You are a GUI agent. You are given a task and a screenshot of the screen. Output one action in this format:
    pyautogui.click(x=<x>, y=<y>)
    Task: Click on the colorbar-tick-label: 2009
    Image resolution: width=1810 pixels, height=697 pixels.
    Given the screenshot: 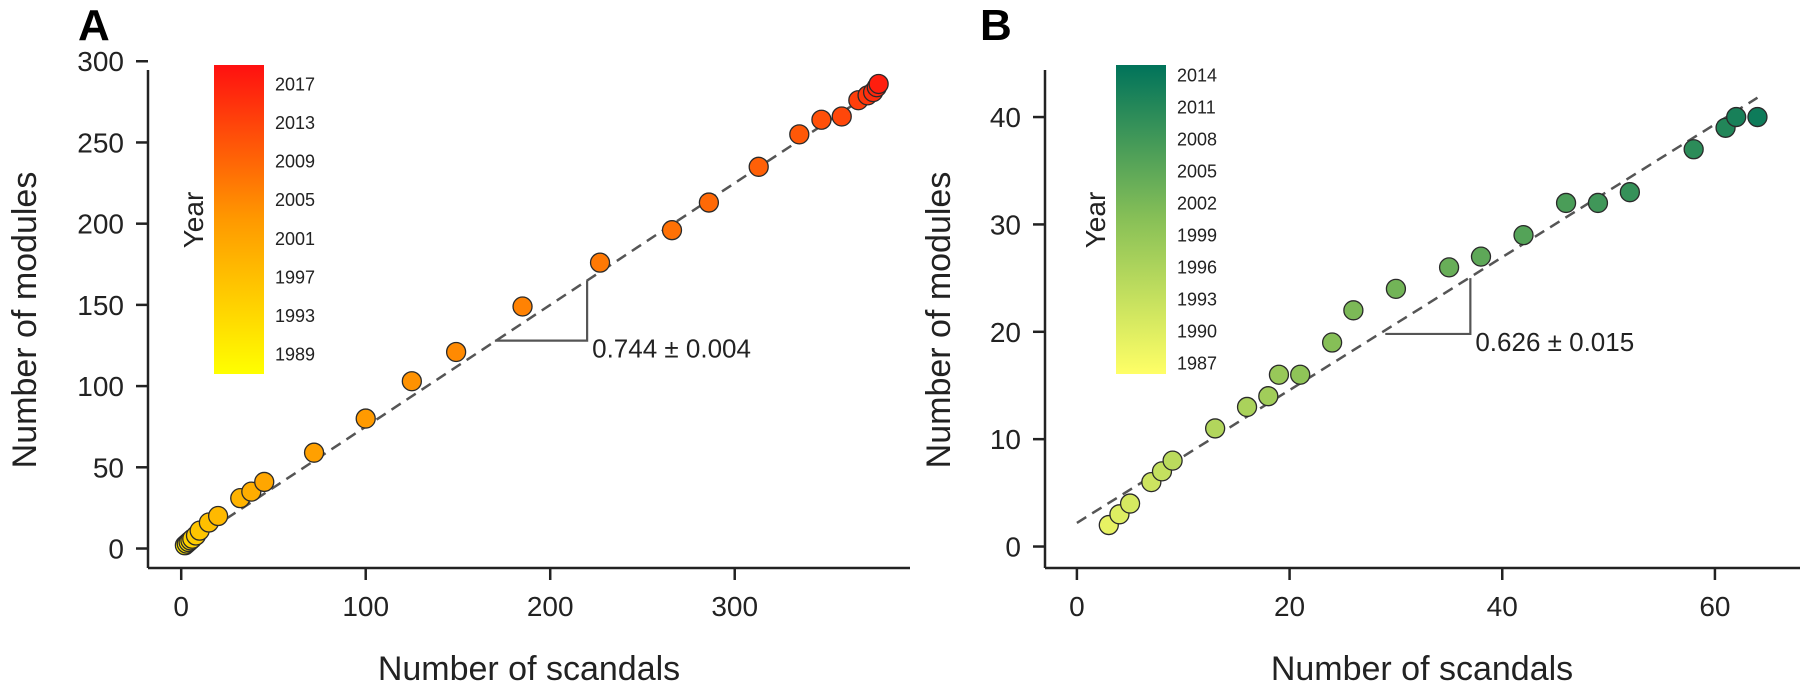 What is the action you would take?
    pyautogui.click(x=295, y=162)
    